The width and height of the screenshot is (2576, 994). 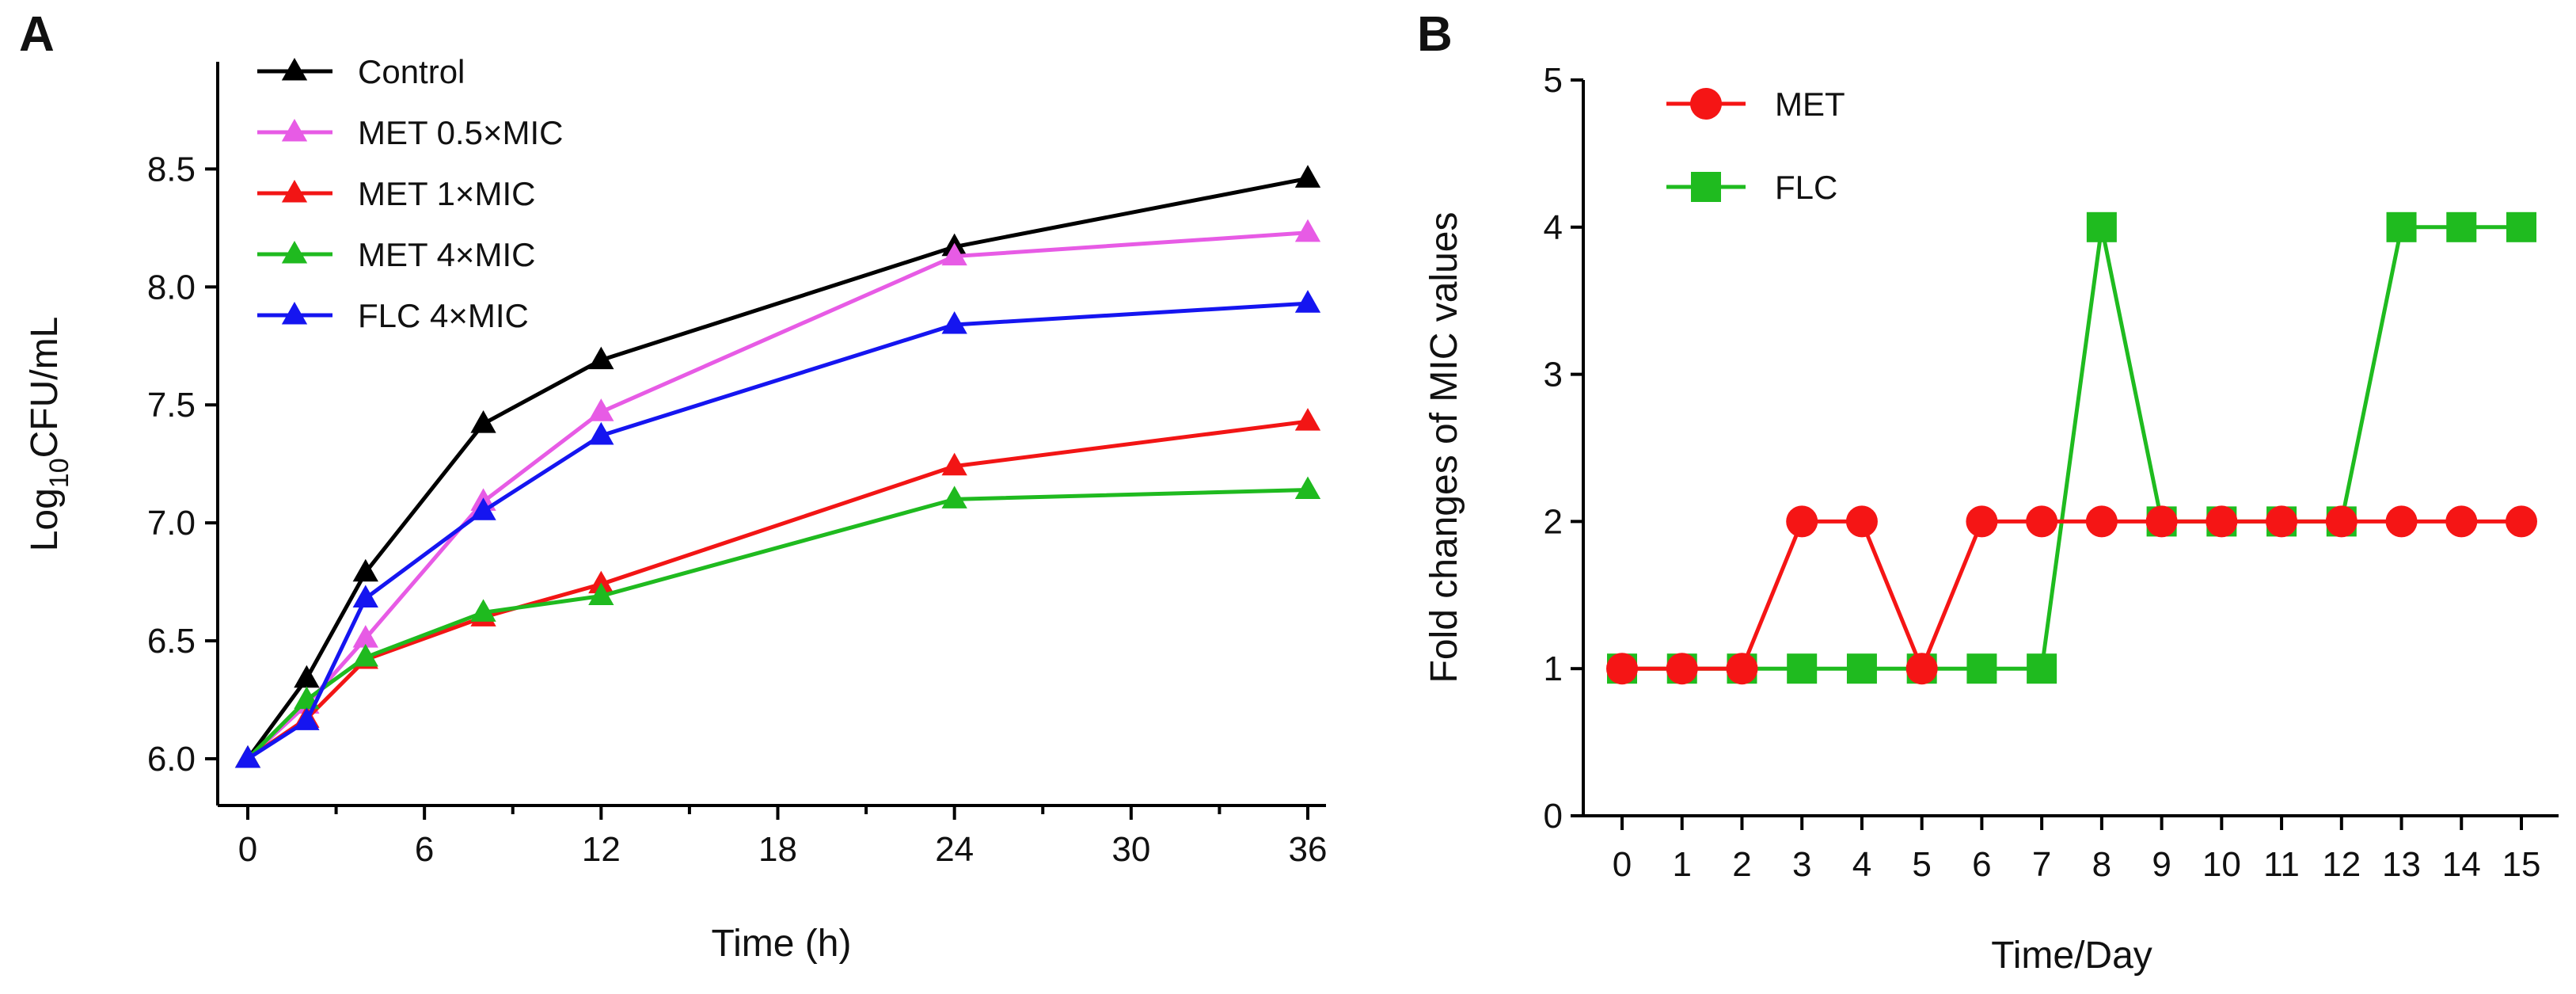 I want to click on y-axis-label: Fold changes of MIC values, so click(x=1444, y=448).